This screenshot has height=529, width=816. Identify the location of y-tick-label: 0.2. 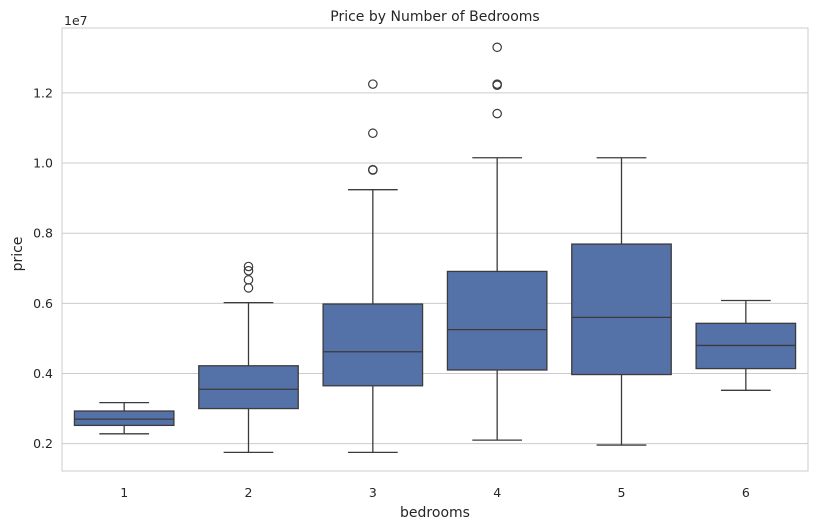
(43, 443).